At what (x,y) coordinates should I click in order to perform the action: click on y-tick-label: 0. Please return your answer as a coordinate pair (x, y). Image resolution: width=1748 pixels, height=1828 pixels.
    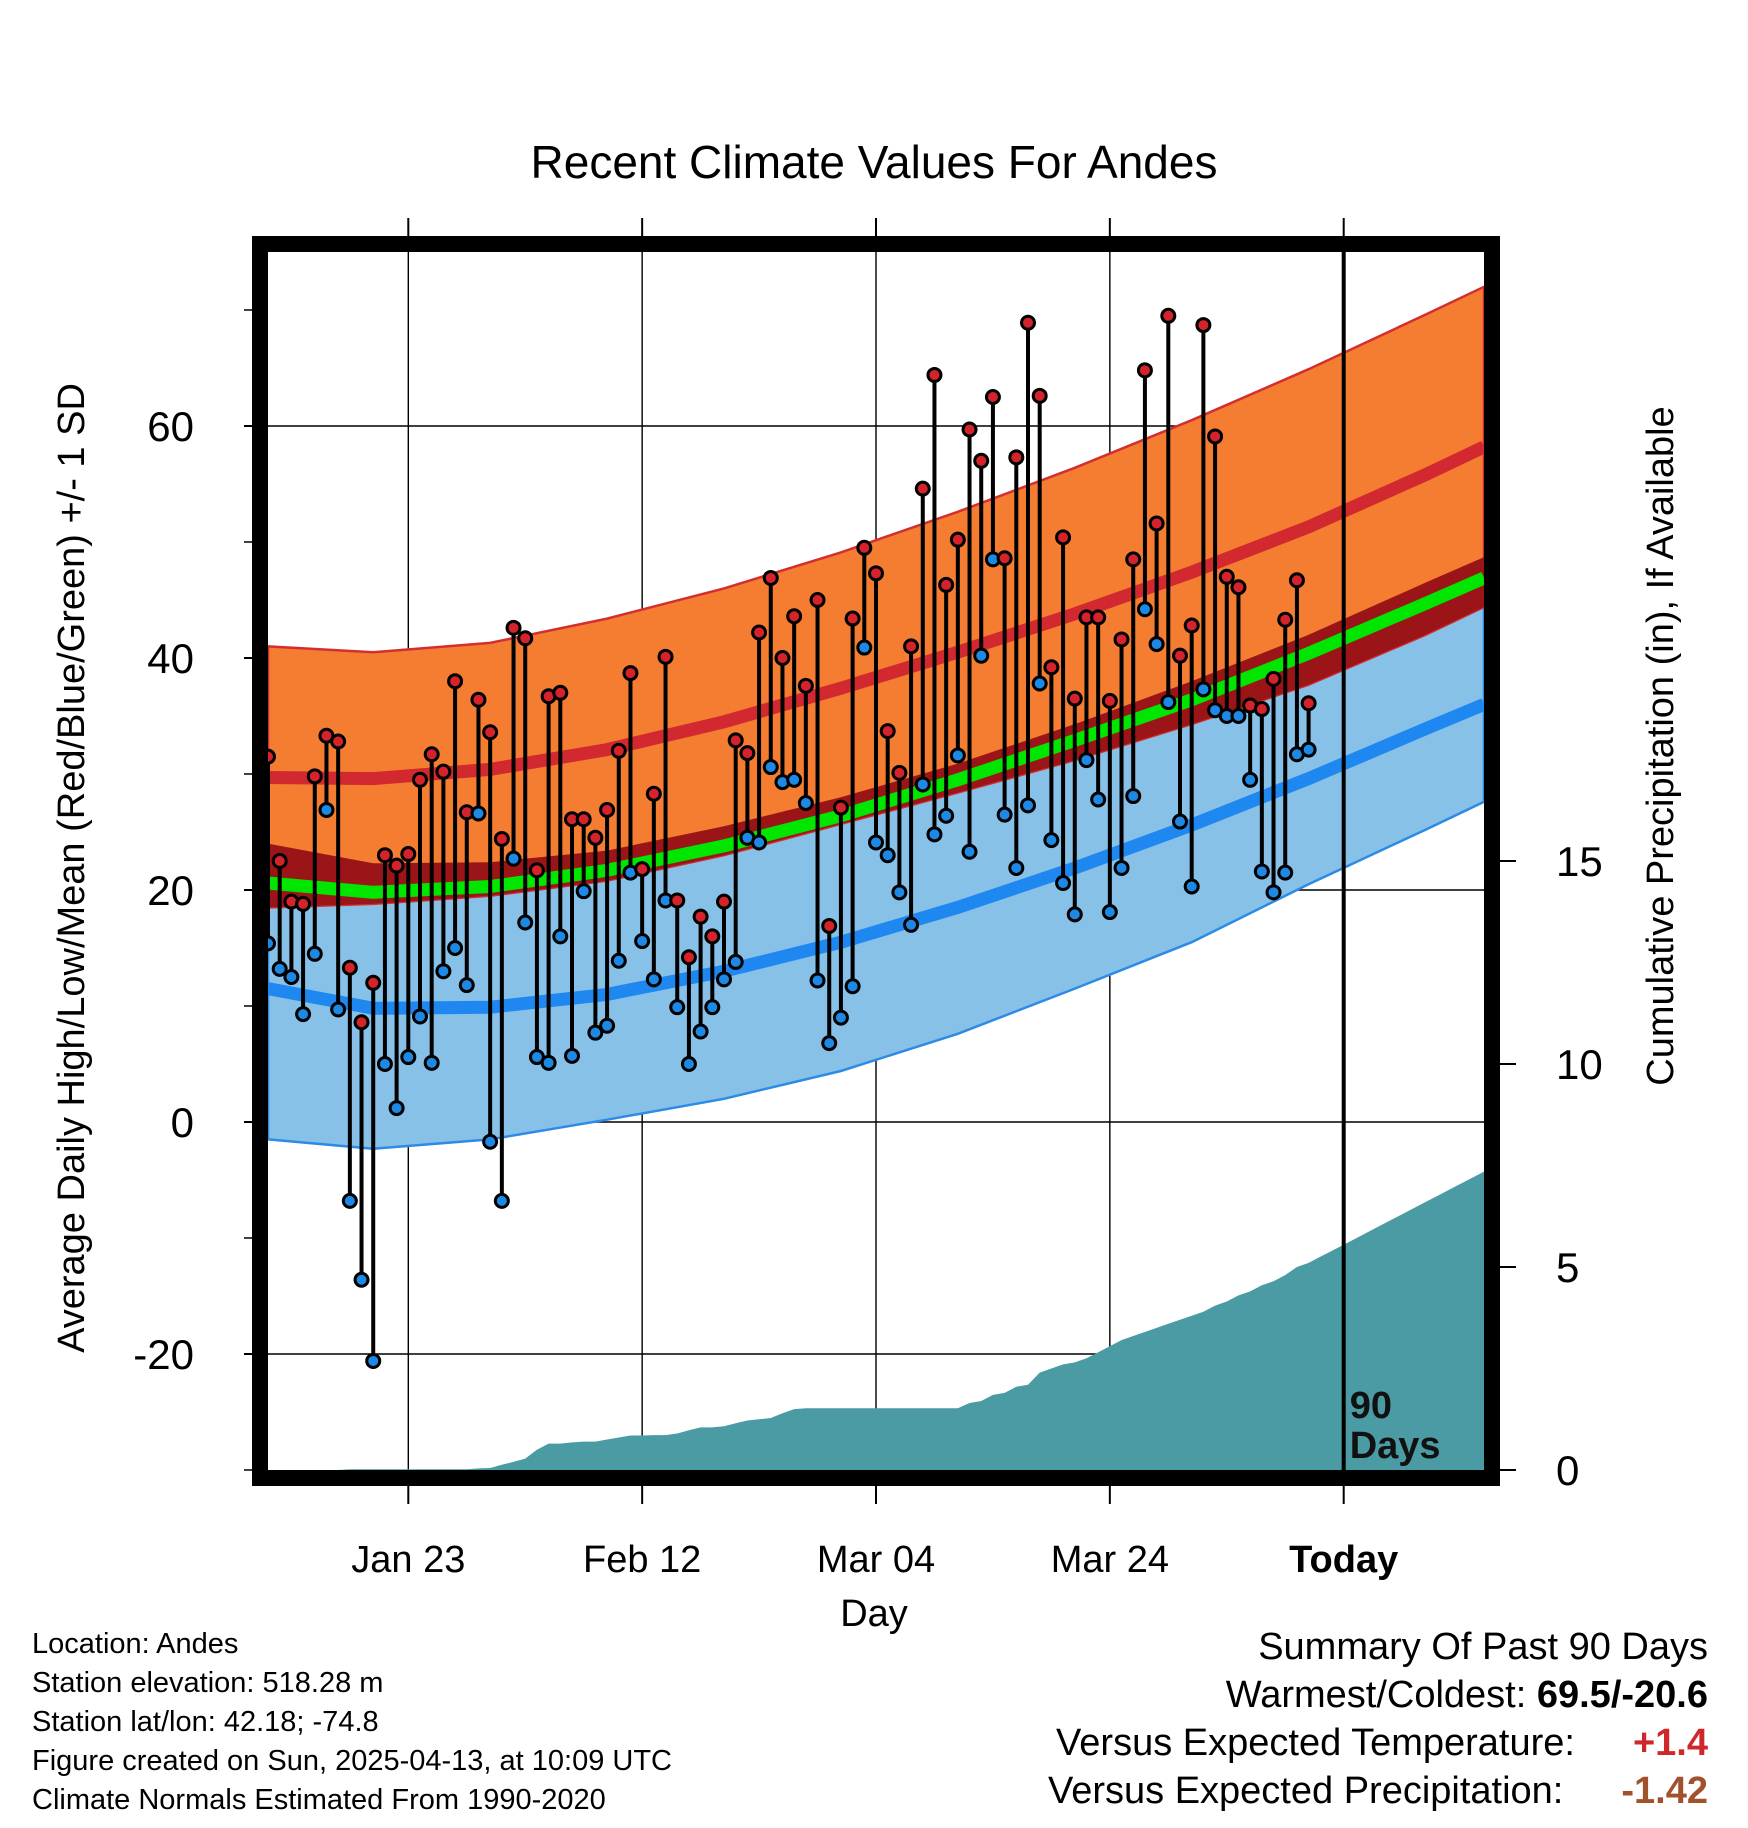
    Looking at the image, I should click on (182, 1122).